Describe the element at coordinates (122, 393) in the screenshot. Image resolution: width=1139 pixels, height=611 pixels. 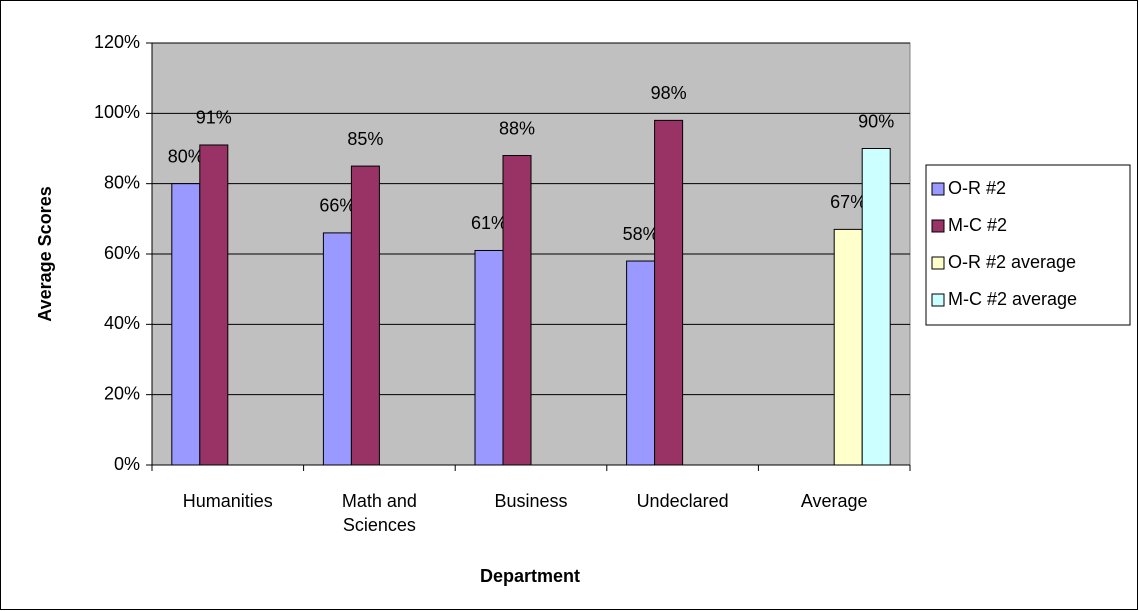
I see `y-tick-label: 20%` at that location.